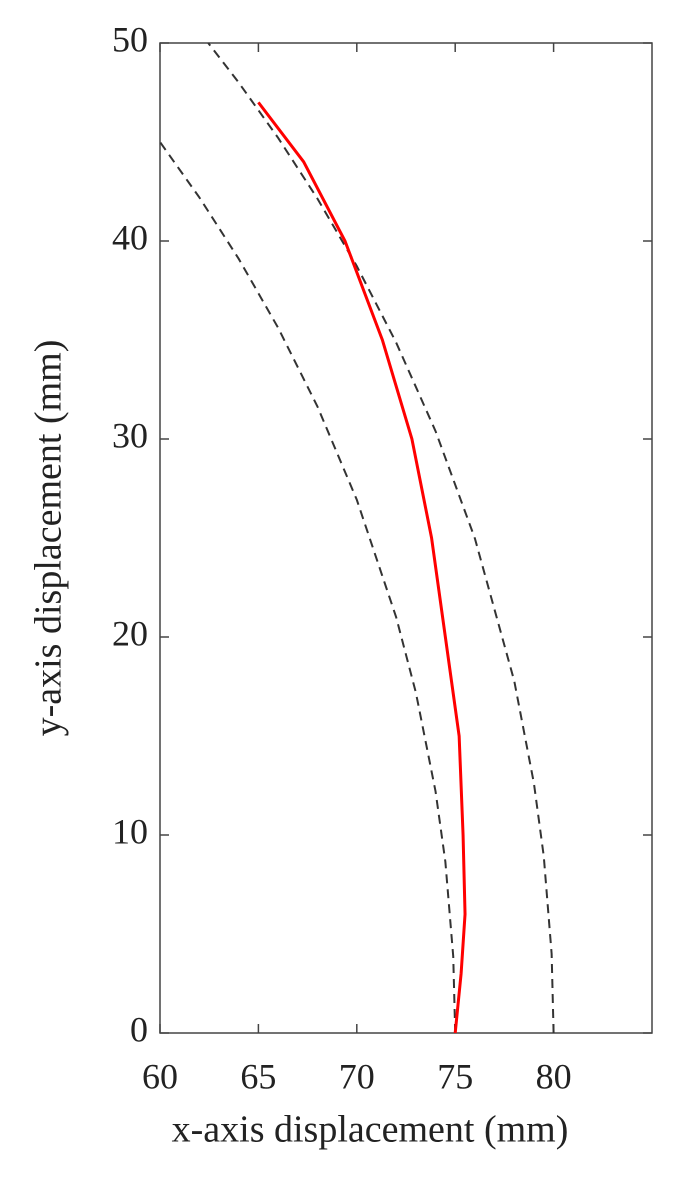 Image resolution: width=686 pixels, height=1177 pixels. Describe the element at coordinates (139, 1029) in the screenshot. I see `y-tick-label: 0` at that location.